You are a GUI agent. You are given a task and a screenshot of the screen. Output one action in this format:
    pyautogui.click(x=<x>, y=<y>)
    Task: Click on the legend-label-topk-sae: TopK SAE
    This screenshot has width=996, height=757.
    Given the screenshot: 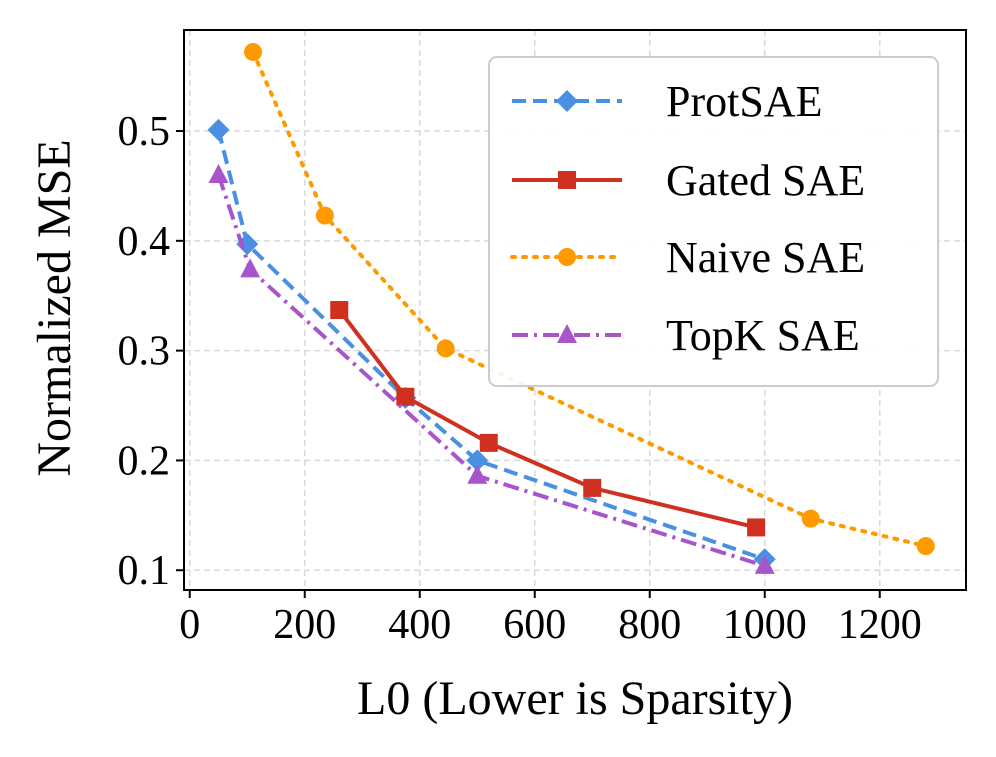 What is the action you would take?
    pyautogui.click(x=763, y=335)
    